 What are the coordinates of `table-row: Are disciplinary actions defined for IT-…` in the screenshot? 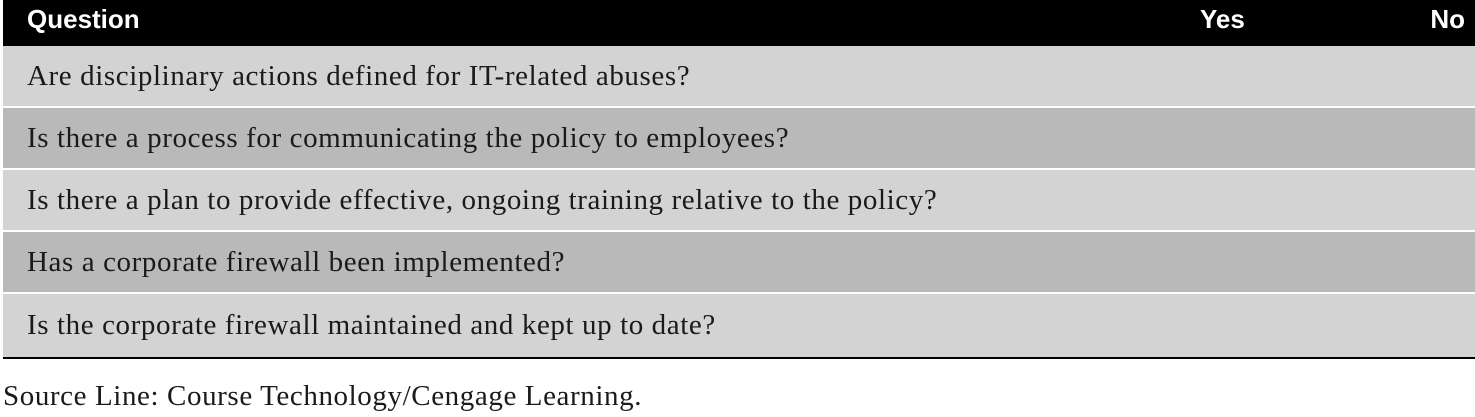 It's located at (739, 77).